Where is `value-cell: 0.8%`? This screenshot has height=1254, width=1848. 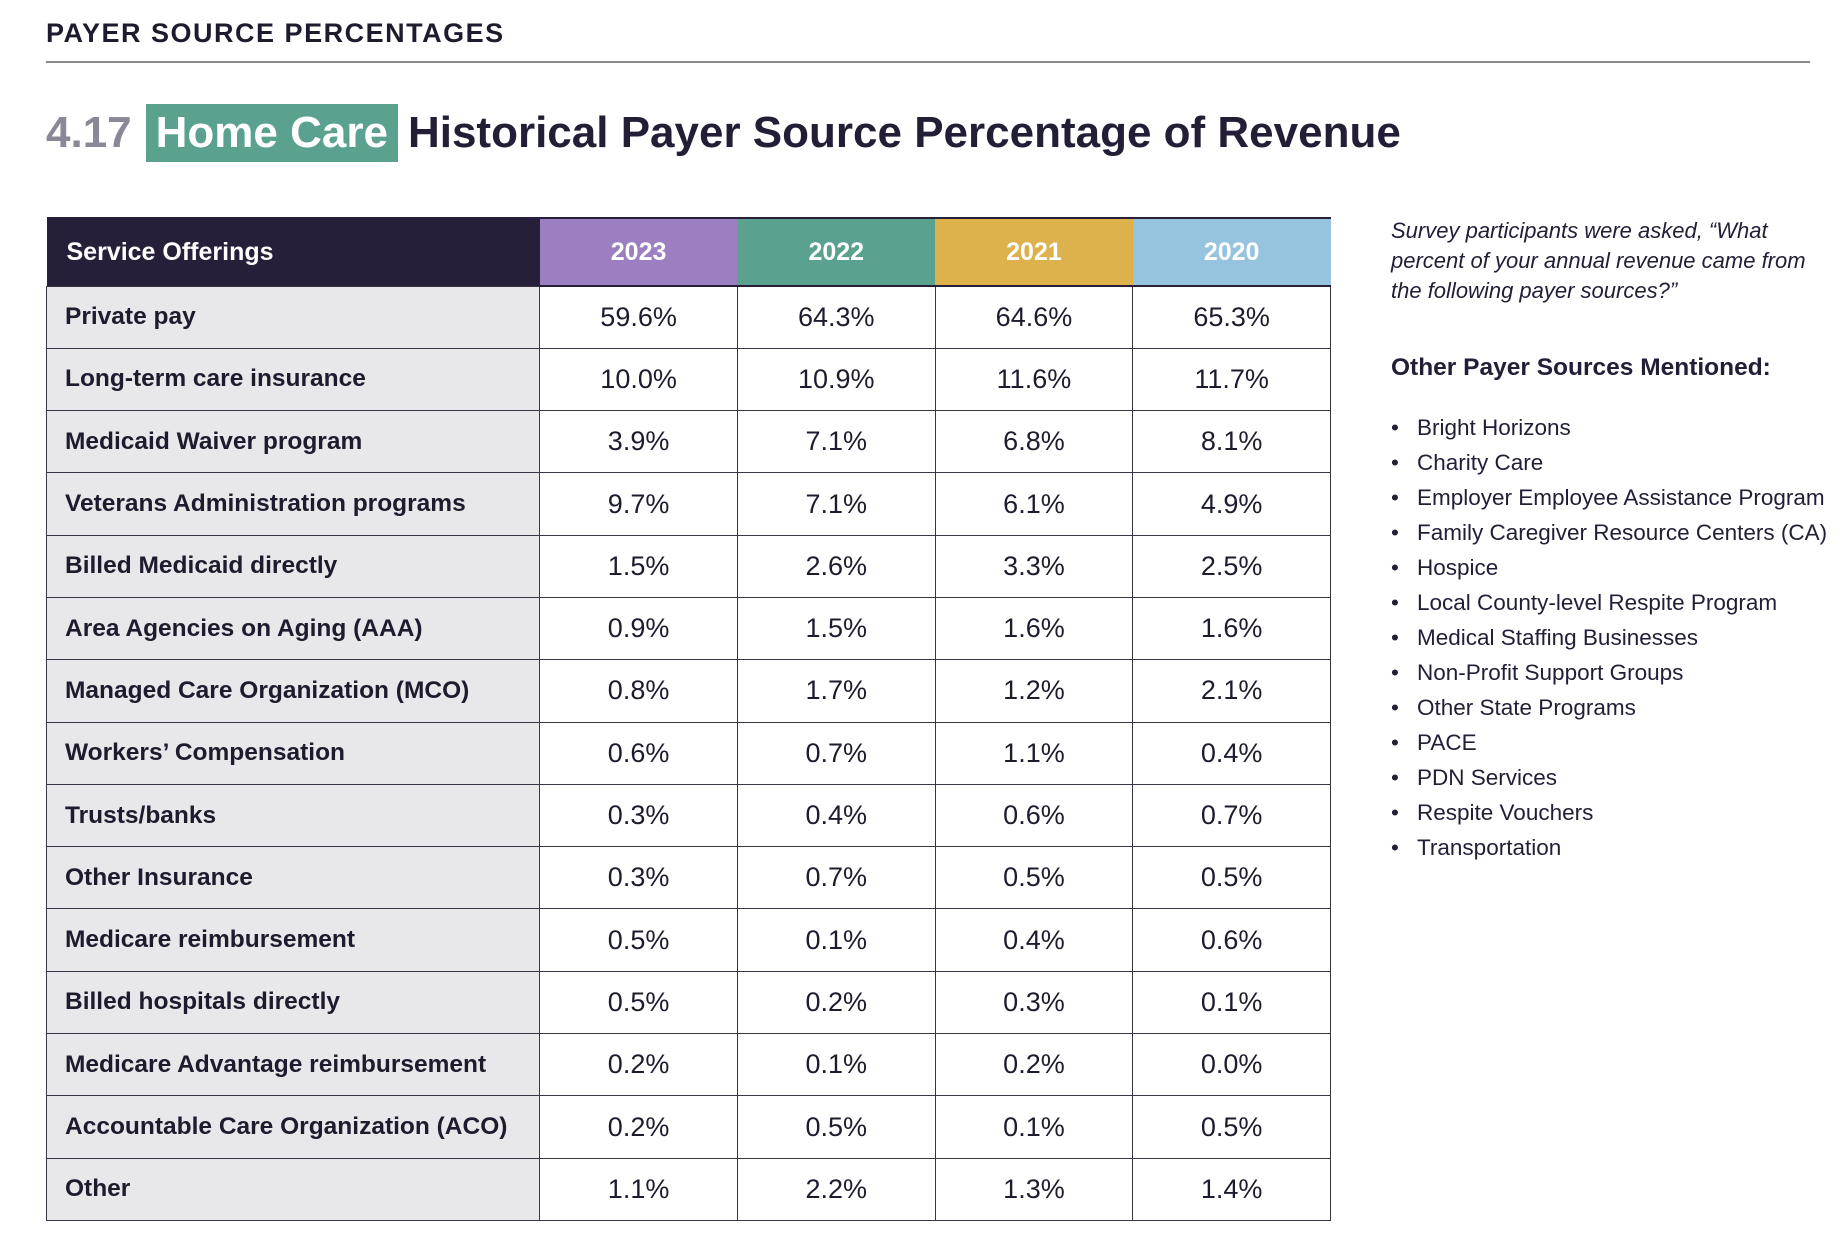 value-cell: 0.8% is located at coordinates (638, 691).